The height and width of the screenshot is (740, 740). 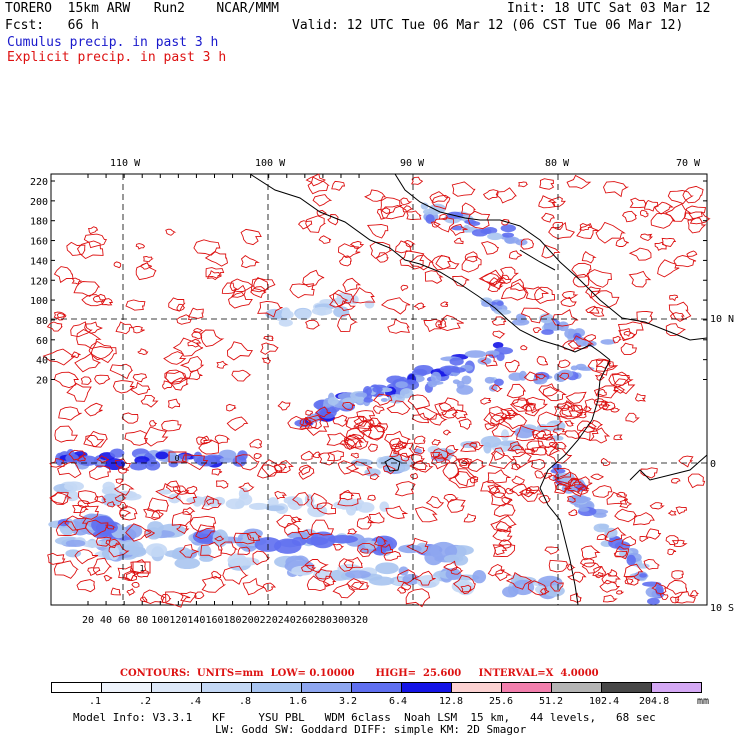 I want to click on x-tick-label: 60, so click(x=124, y=620).